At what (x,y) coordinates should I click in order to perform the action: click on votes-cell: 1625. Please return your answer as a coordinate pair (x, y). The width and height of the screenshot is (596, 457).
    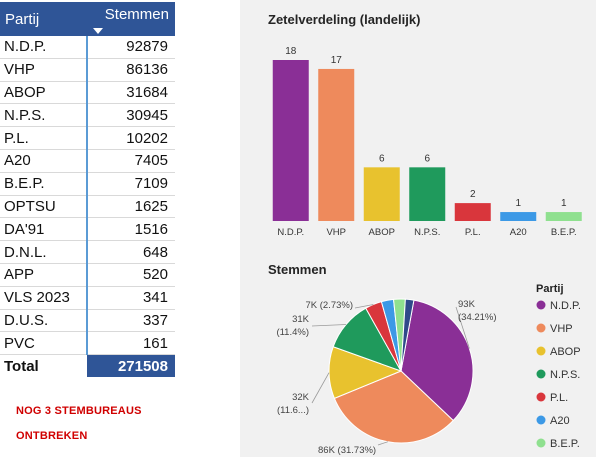
    Looking at the image, I should click on (130, 207).